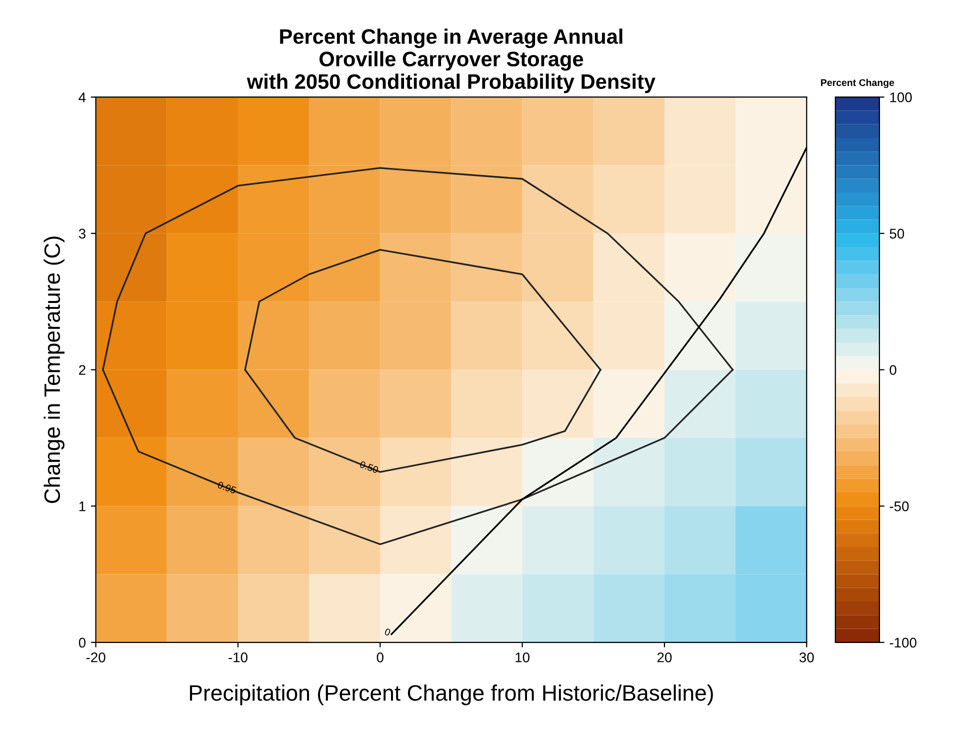 The image size is (958, 730). Describe the element at coordinates (54, 370) in the screenshot. I see `y-axis-title: Change in Temperature (C)` at that location.